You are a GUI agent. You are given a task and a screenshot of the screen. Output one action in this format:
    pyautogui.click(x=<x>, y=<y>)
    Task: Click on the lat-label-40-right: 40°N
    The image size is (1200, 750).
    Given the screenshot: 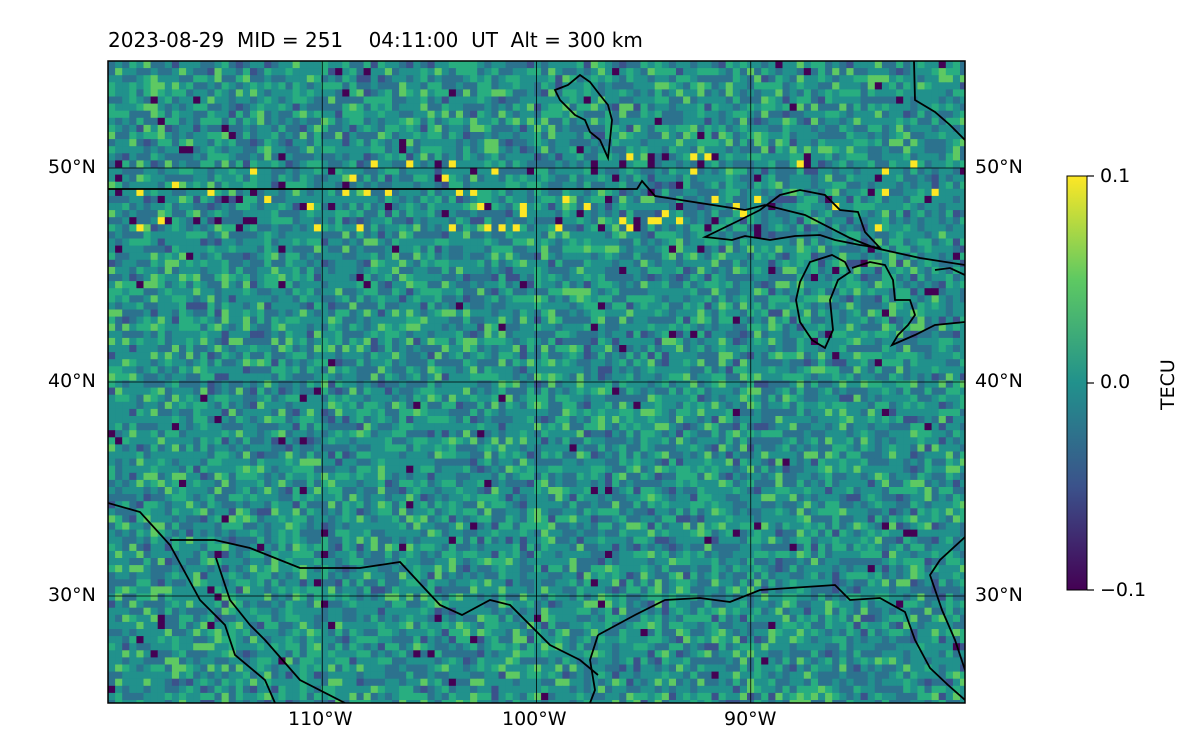 What is the action you would take?
    pyautogui.click(x=999, y=381)
    